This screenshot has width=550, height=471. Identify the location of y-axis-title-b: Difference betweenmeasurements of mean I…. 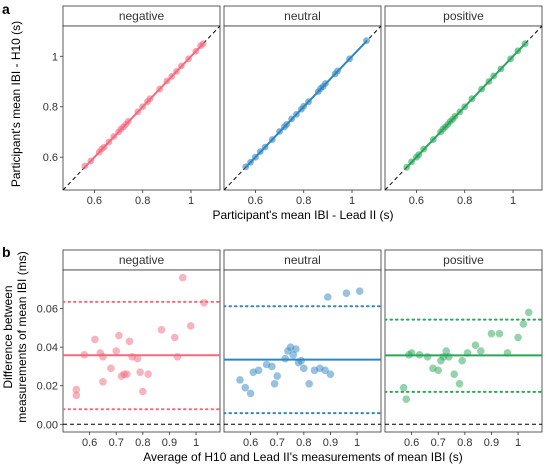
(15, 336).